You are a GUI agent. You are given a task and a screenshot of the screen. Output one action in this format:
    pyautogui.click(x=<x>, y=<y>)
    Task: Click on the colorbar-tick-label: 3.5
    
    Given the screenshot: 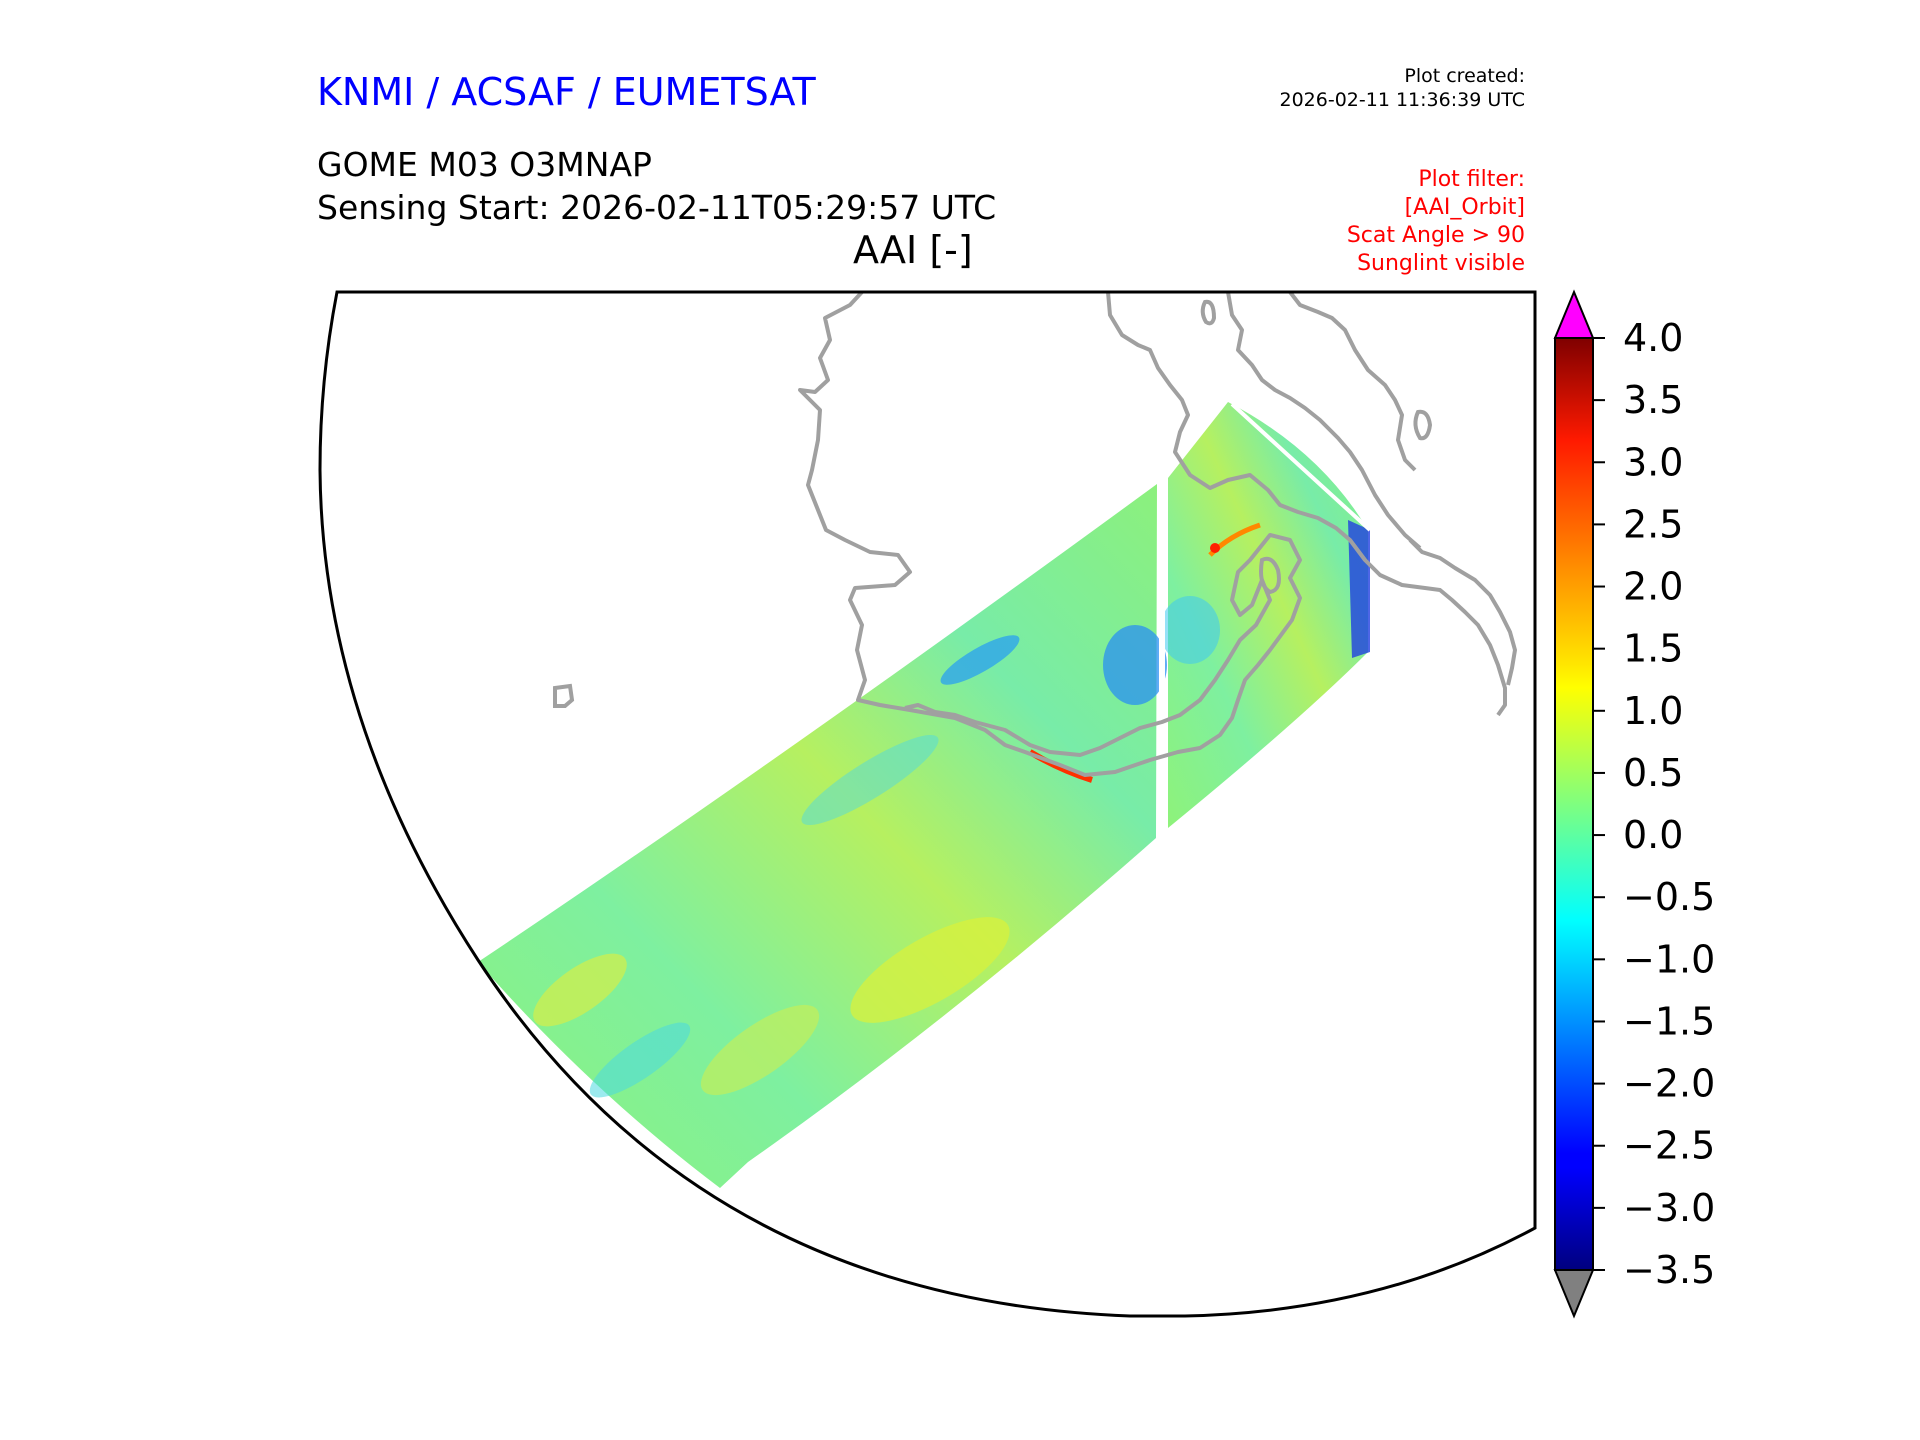 What is the action you would take?
    pyautogui.click(x=1653, y=400)
    